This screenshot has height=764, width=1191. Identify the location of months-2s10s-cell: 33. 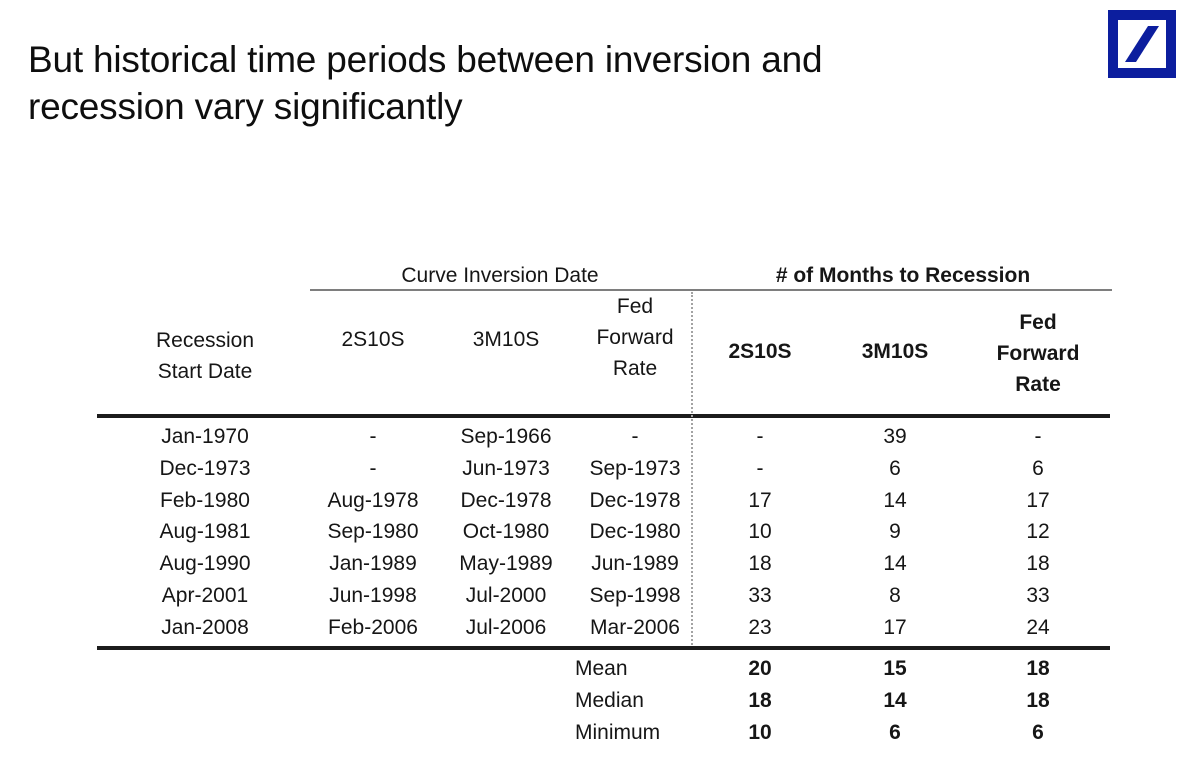
(760, 595).